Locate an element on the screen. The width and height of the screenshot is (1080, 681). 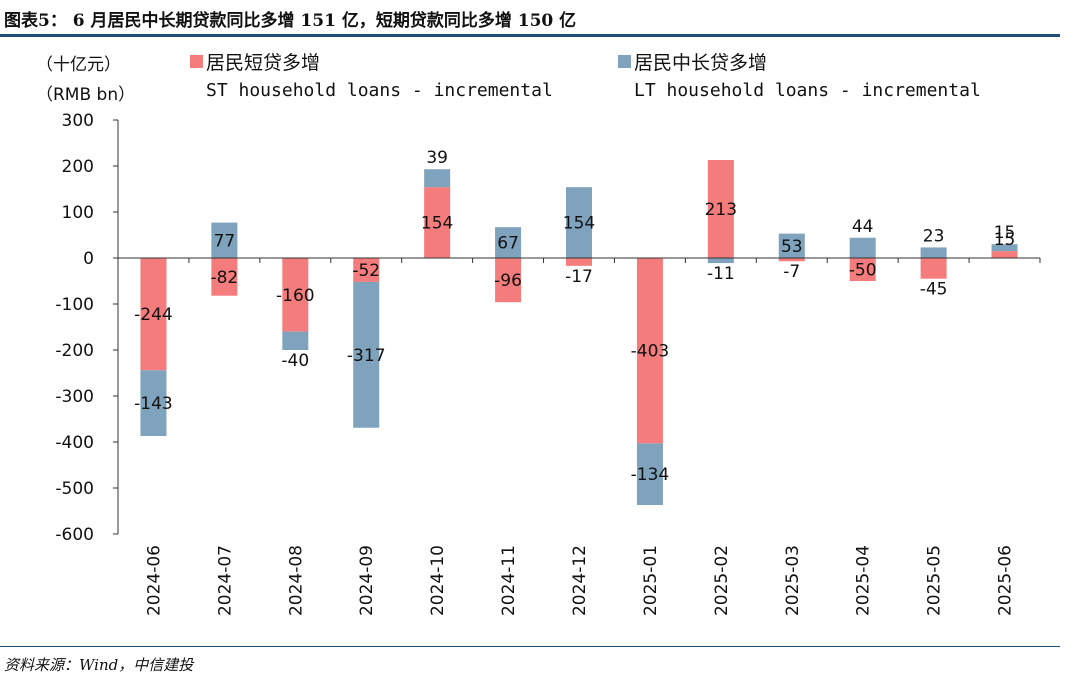
data-label-lt-2024-11: 67 is located at coordinates (508, 244).